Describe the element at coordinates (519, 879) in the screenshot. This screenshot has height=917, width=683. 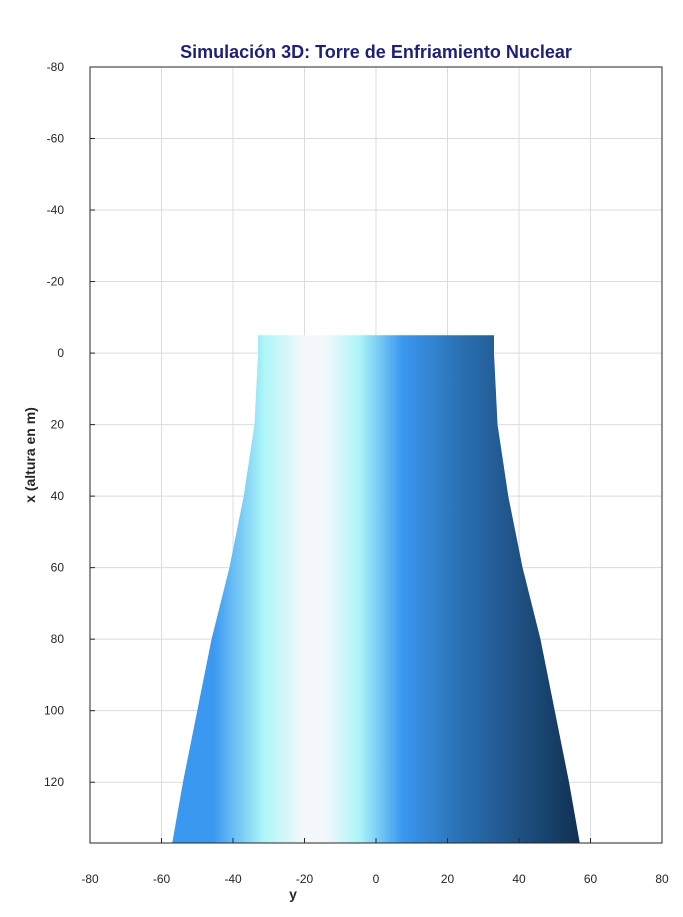
I see `x-tick-label: 40` at that location.